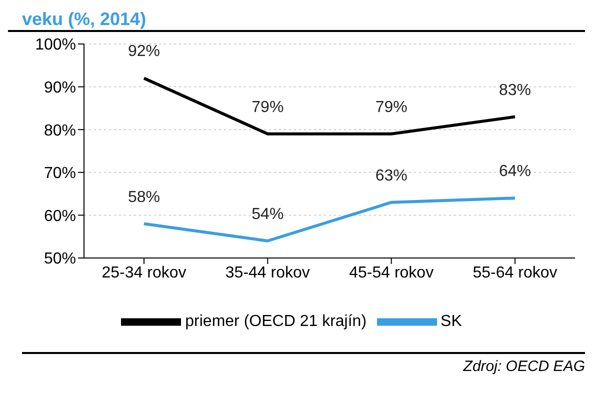  Describe the element at coordinates (523, 366) in the screenshot. I see `text: Zdroj: OECD EAG` at that location.